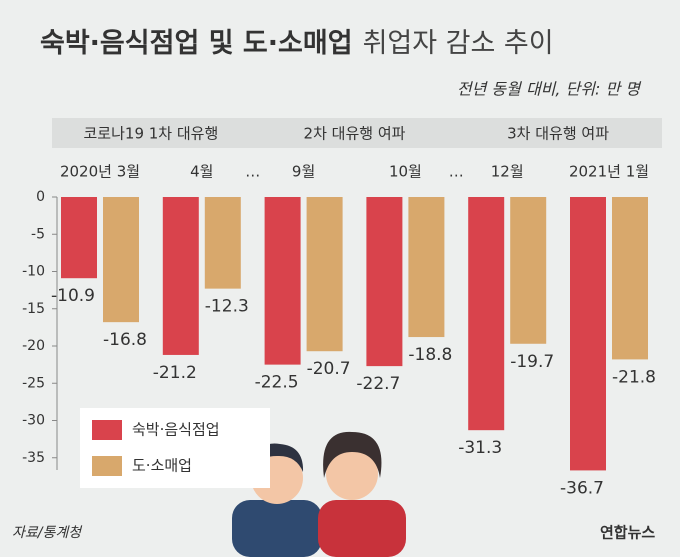  I want to click on x-tick-label: 4월, so click(201, 172).